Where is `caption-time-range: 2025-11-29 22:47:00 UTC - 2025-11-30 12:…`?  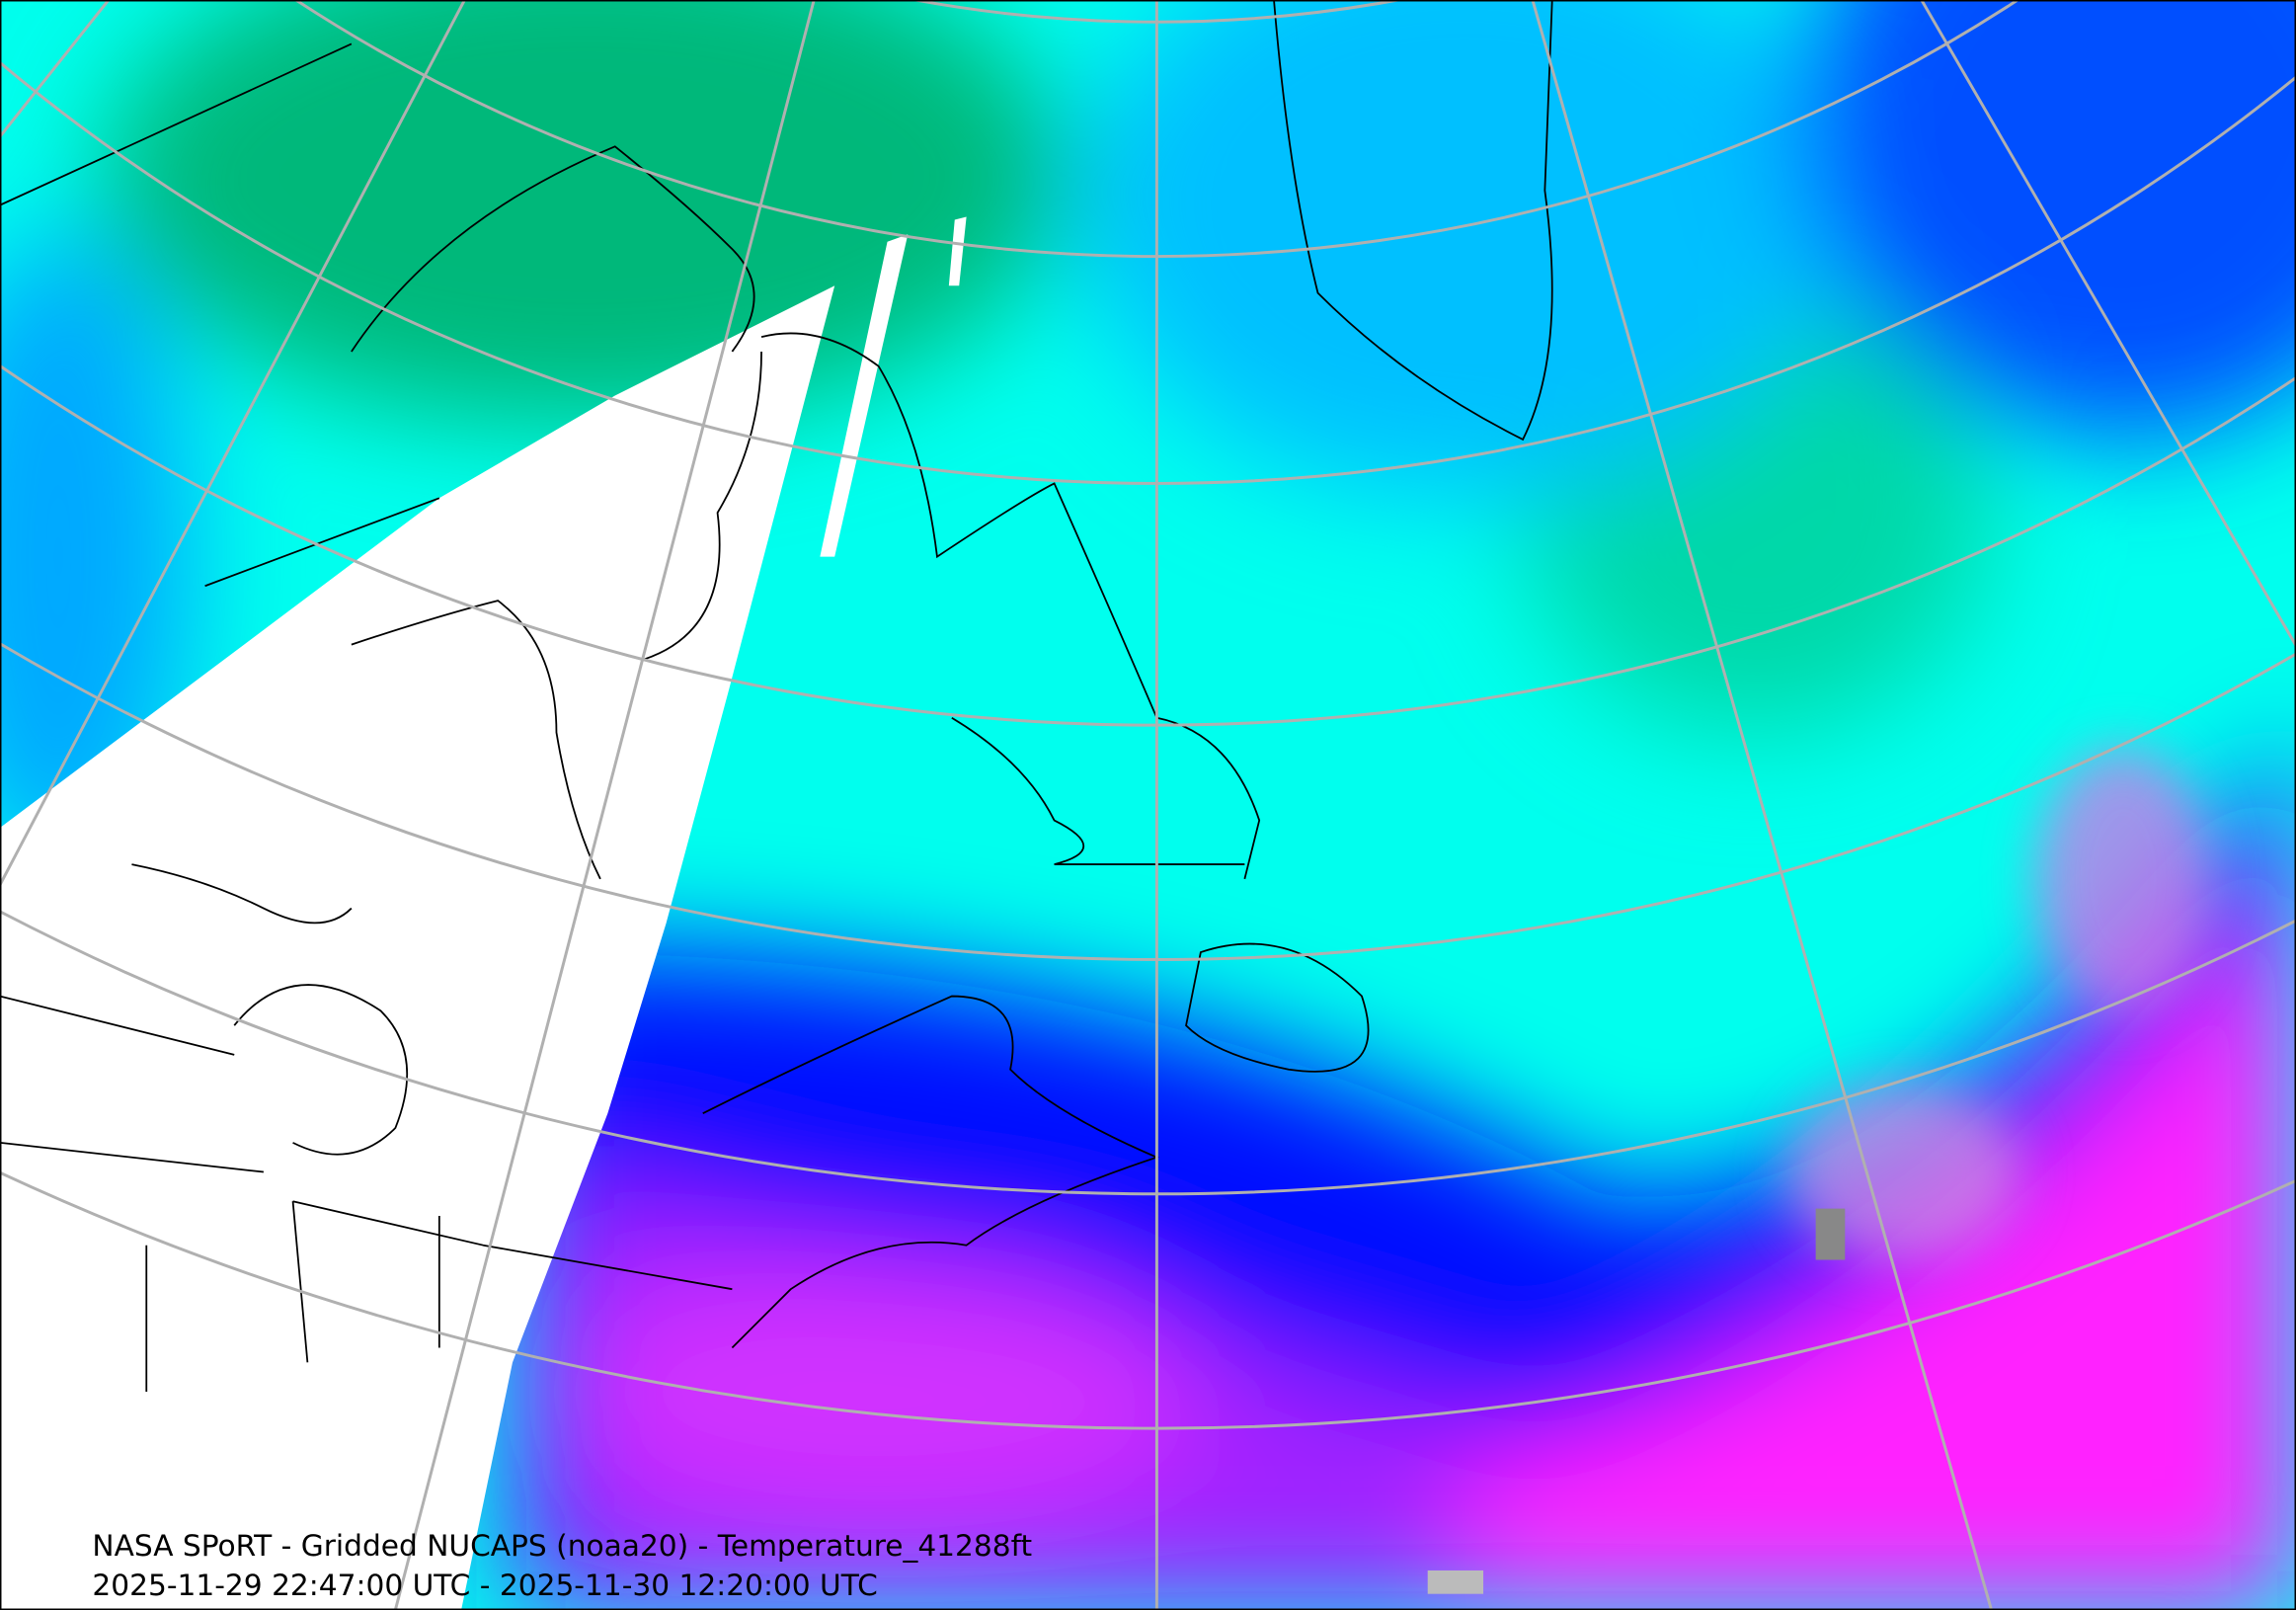 caption-time-range: 2025-11-29 22:47:00 UTC - 2025-11-30 12:… is located at coordinates (485, 1585).